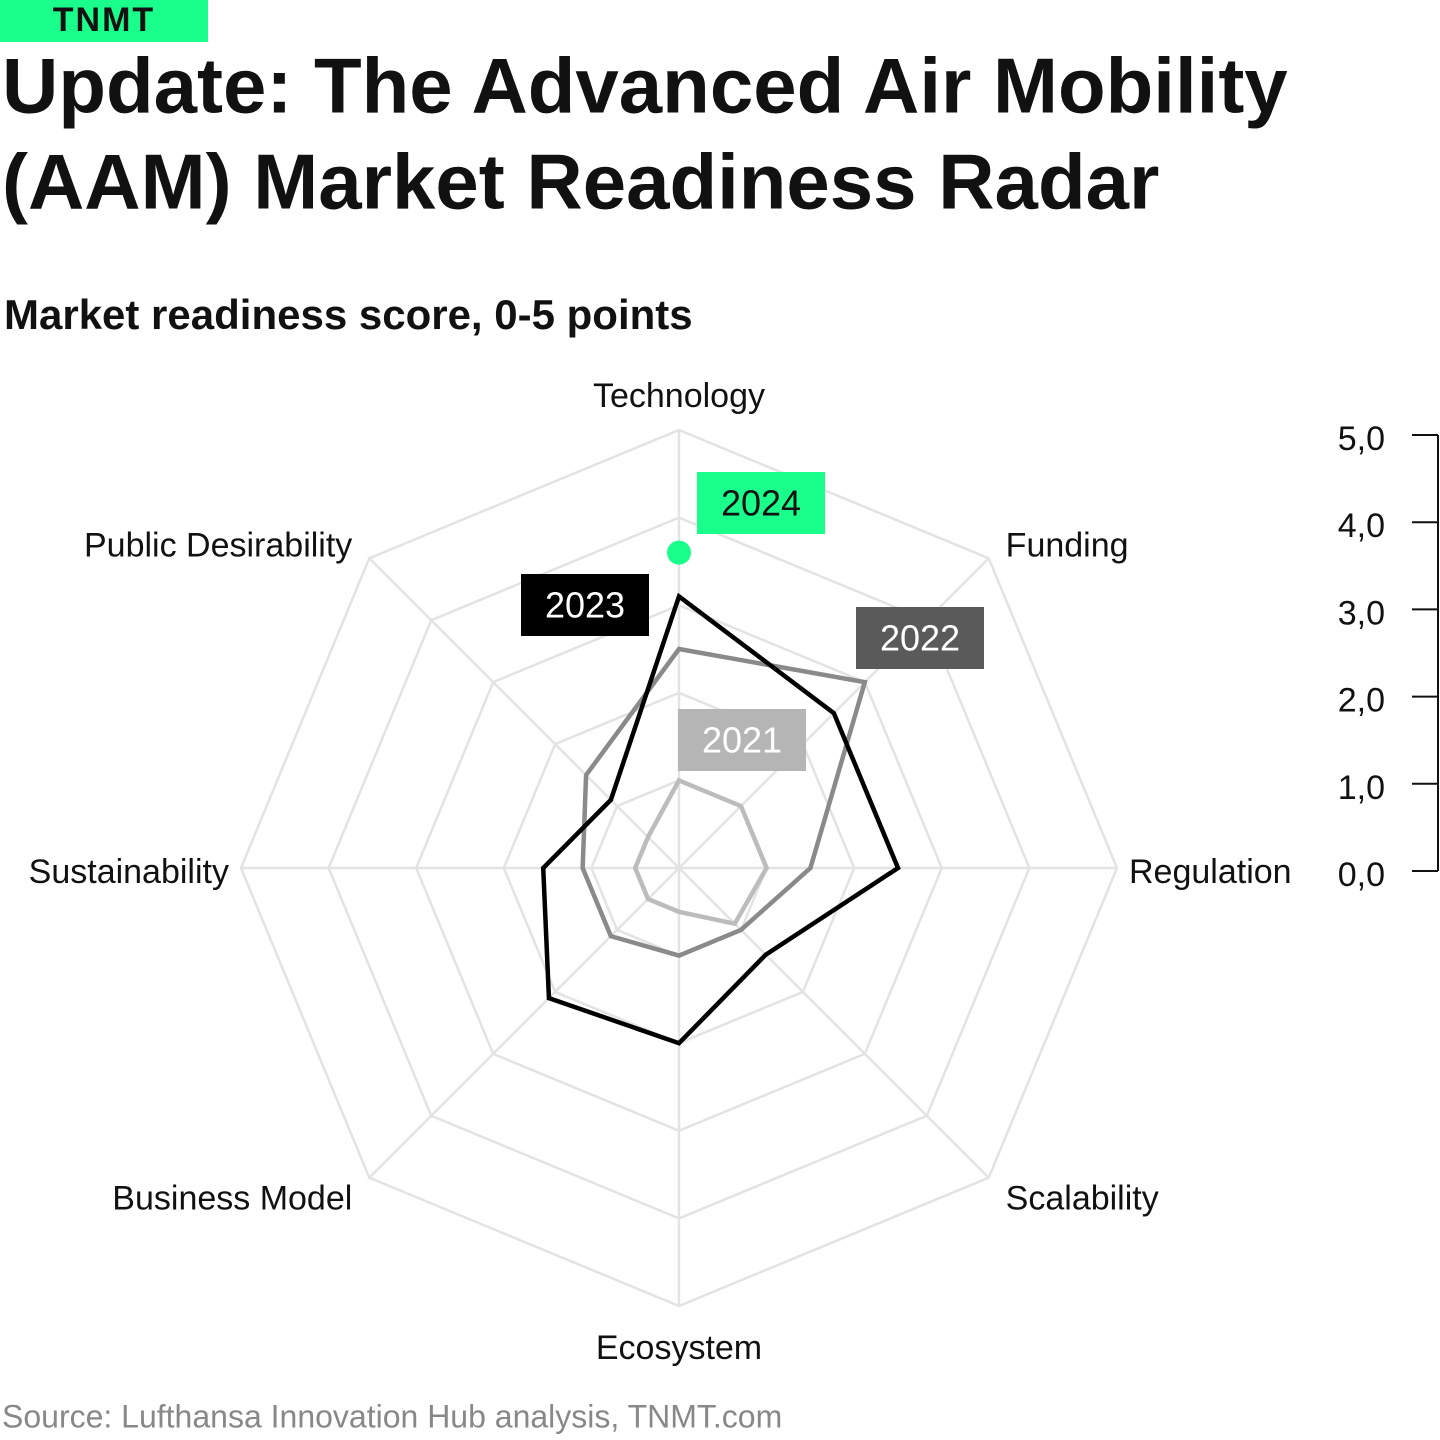 The image size is (1440, 1440). I want to click on axis-label: Funding, so click(1067, 545).